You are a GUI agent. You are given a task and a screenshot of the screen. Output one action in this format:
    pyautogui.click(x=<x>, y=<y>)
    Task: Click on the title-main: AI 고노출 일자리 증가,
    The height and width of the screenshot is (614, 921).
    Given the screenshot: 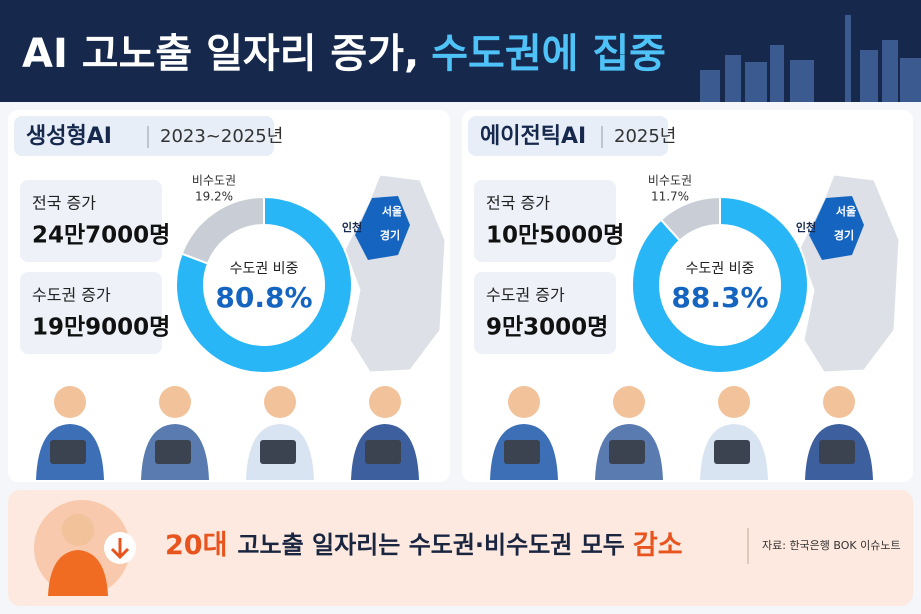 What is the action you would take?
    pyautogui.click(x=220, y=54)
    